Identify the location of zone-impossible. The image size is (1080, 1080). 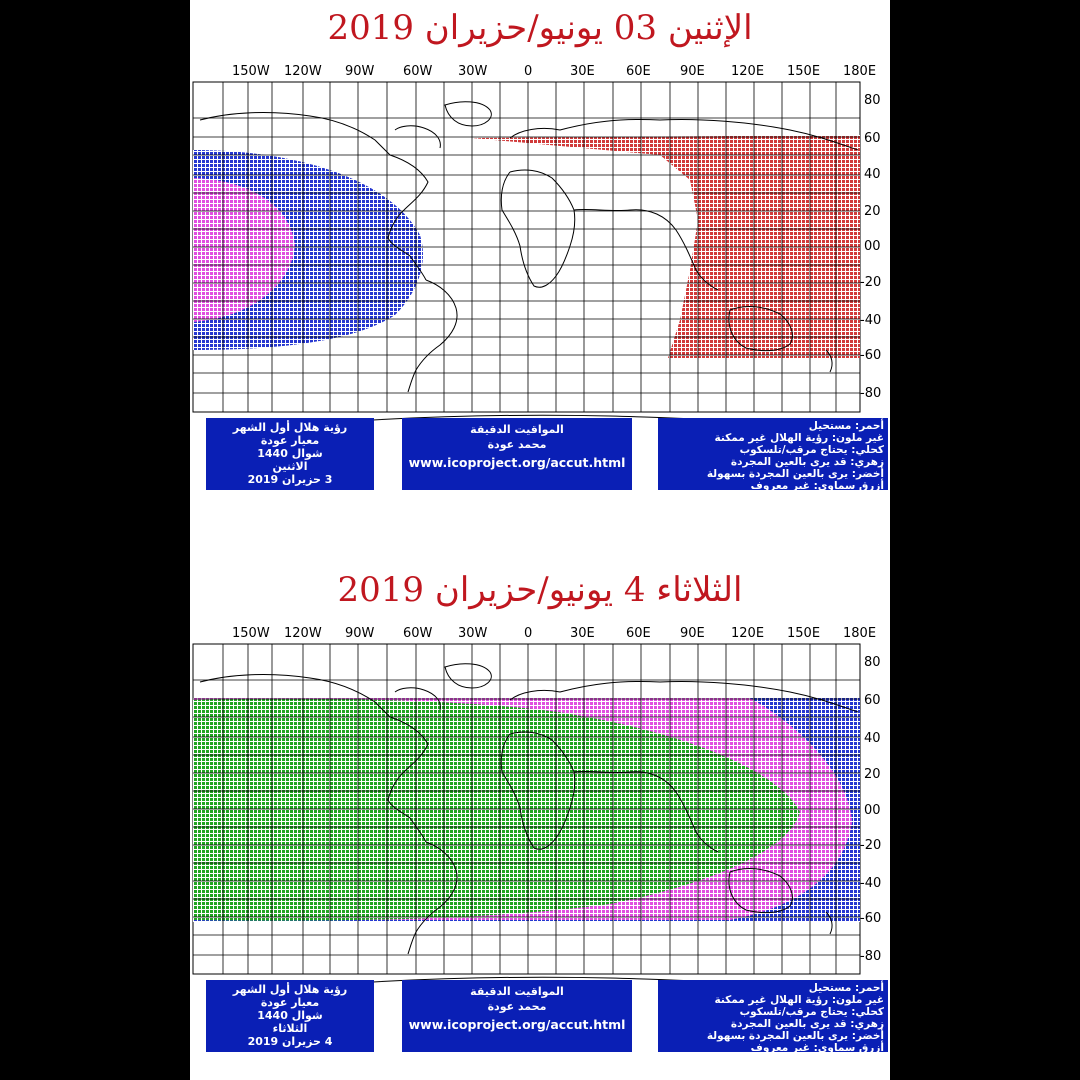
(666, 246).